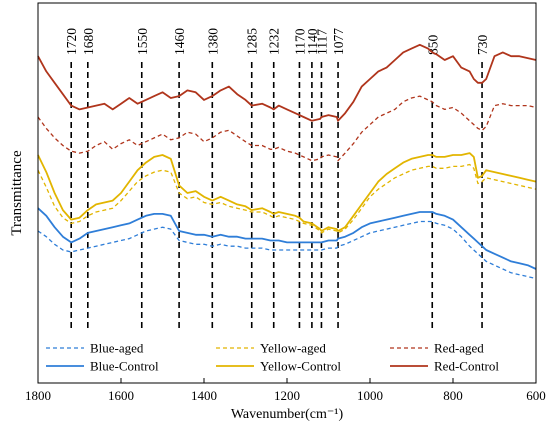 This screenshot has height=426, width=550. Describe the element at coordinates (287, 250) in the screenshot. I see `series-line-blue-aged` at that location.